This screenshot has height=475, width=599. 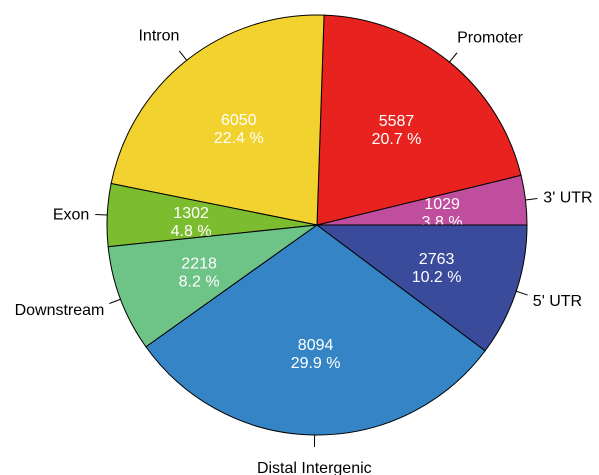 What do you see at coordinates (71, 215) in the screenshot?
I see `slice-label-exon: Exon` at bounding box center [71, 215].